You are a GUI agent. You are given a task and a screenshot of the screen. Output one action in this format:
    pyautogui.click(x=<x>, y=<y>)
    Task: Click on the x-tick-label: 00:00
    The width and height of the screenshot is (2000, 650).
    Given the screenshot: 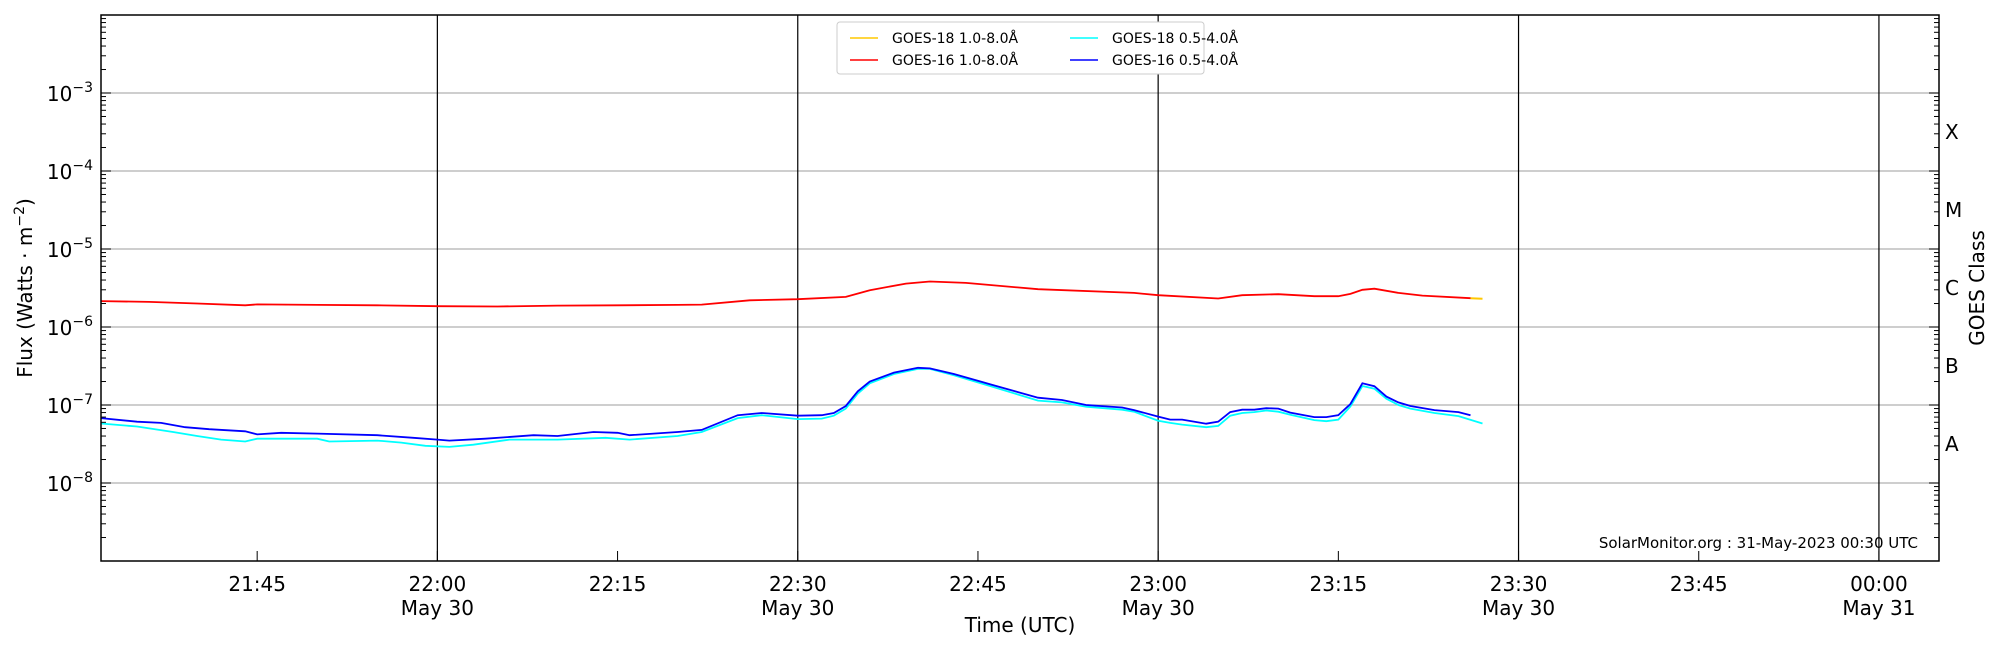 What is the action you would take?
    pyautogui.click(x=1879, y=584)
    